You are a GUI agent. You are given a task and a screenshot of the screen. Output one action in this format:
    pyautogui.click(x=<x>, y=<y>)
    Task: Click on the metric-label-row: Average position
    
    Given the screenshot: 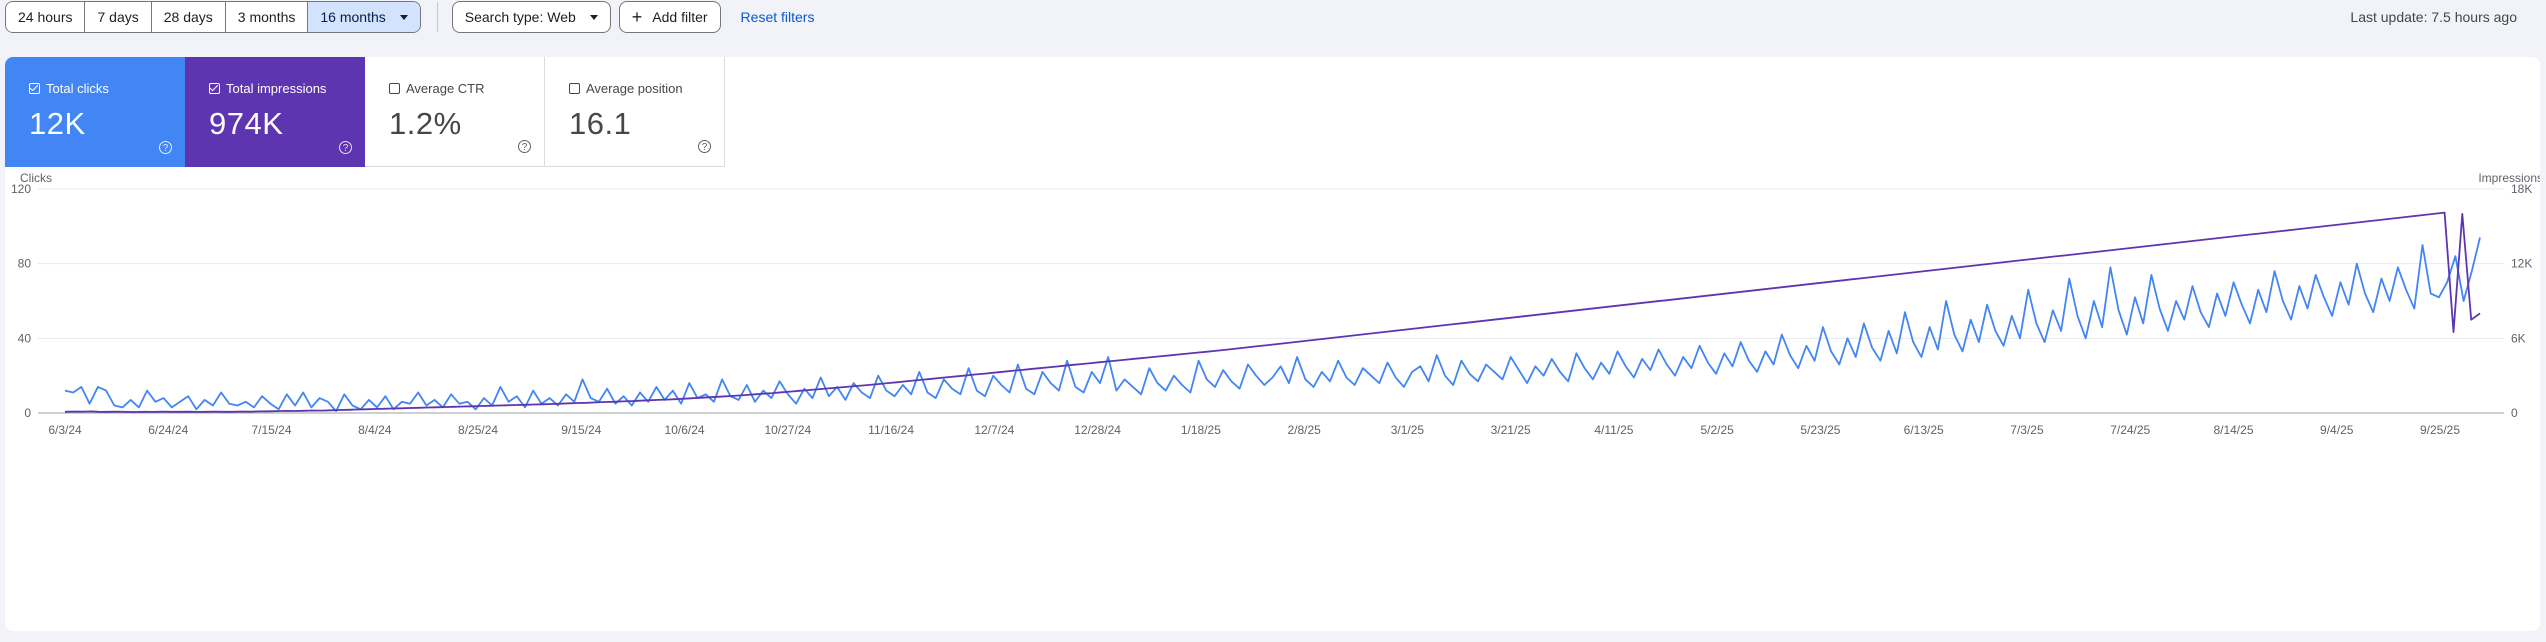 What is the action you would take?
    pyautogui.click(x=646, y=88)
    